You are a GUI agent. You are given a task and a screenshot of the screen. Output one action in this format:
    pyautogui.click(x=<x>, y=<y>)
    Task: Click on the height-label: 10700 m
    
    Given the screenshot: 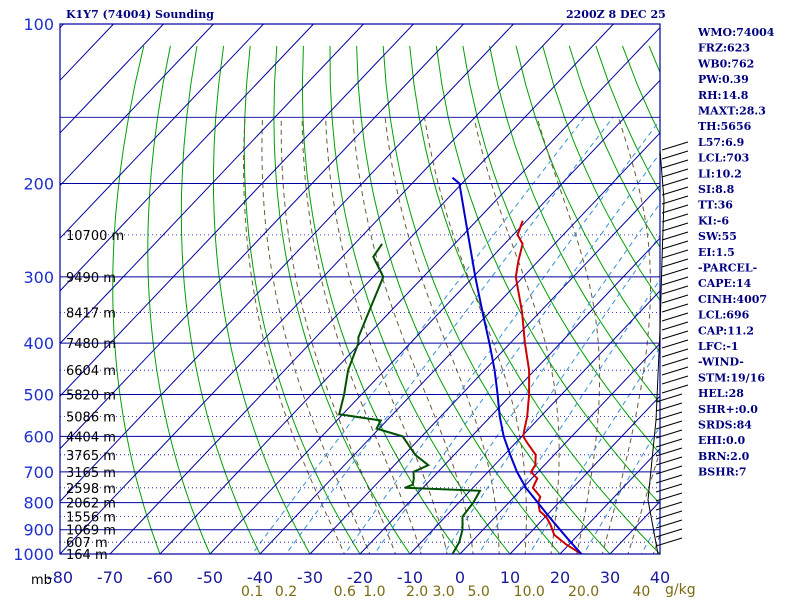 What is the action you would take?
    pyautogui.click(x=95, y=236)
    